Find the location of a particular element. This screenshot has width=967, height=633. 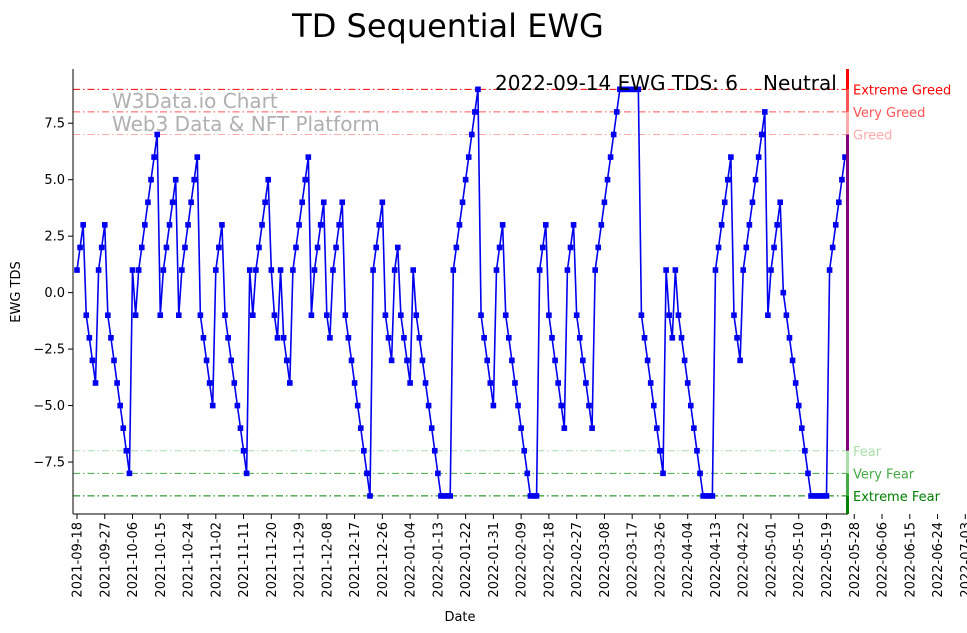

x-tick-label: 2022-02-09 is located at coordinates (522, 560).